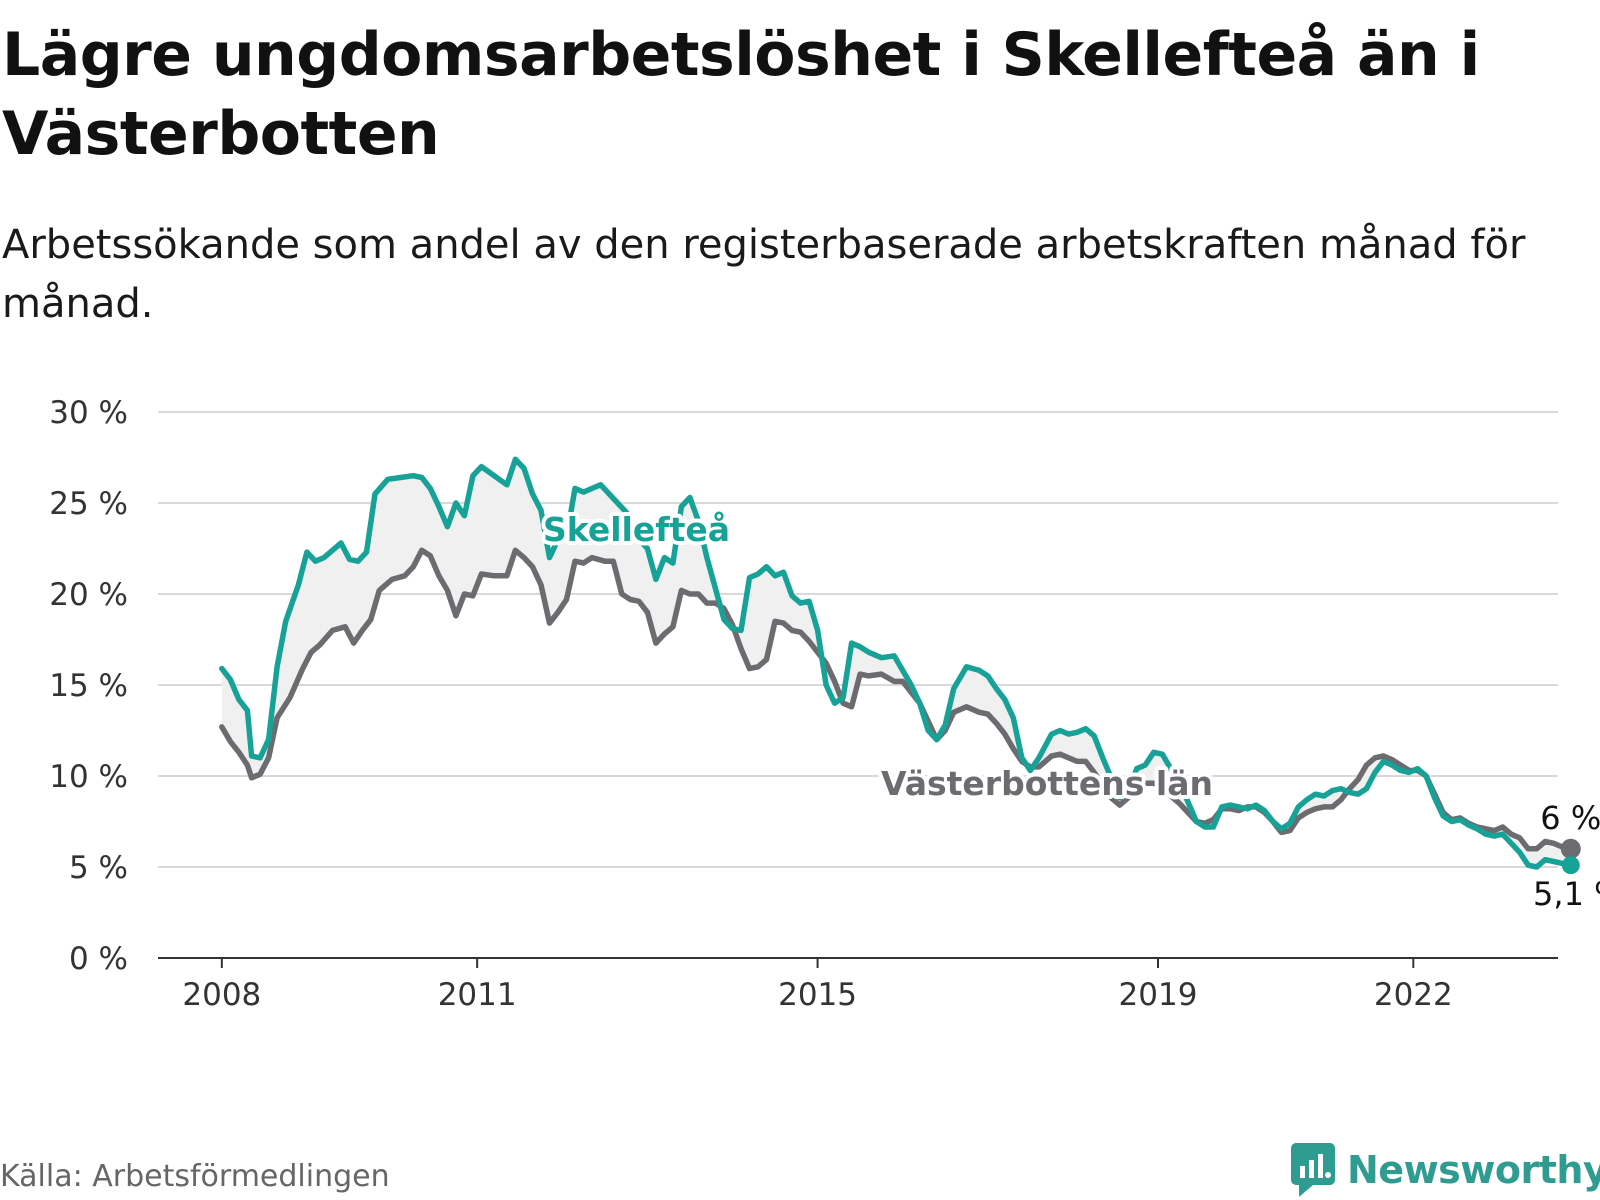 The image size is (1600, 1200). What do you see at coordinates (88, 595) in the screenshot?
I see `y-tick-label: 20 %` at bounding box center [88, 595].